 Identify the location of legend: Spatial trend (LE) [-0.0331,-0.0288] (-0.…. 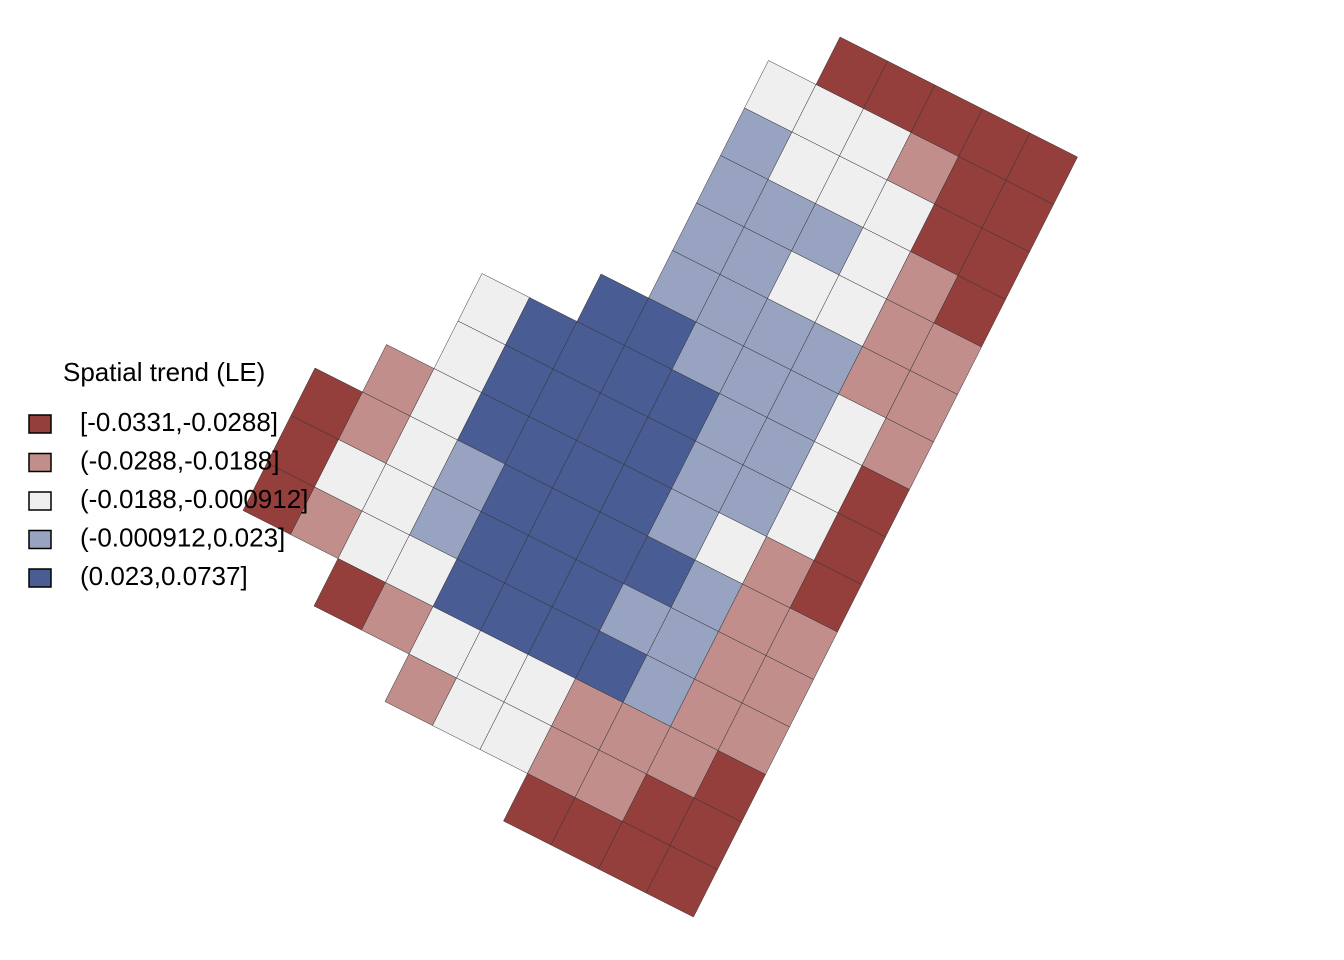
(168, 474).